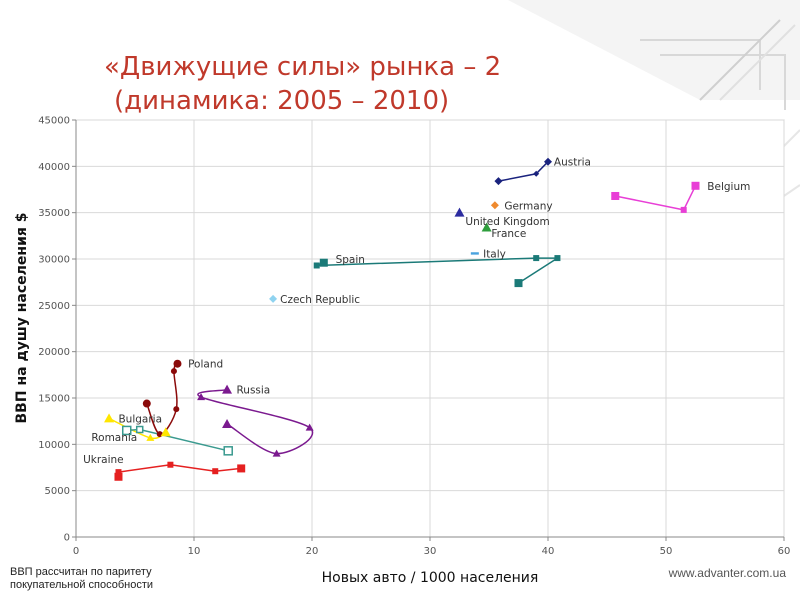  Describe the element at coordinates (103, 460) in the screenshot. I see `point-label-ukraine: Ukraine` at that location.